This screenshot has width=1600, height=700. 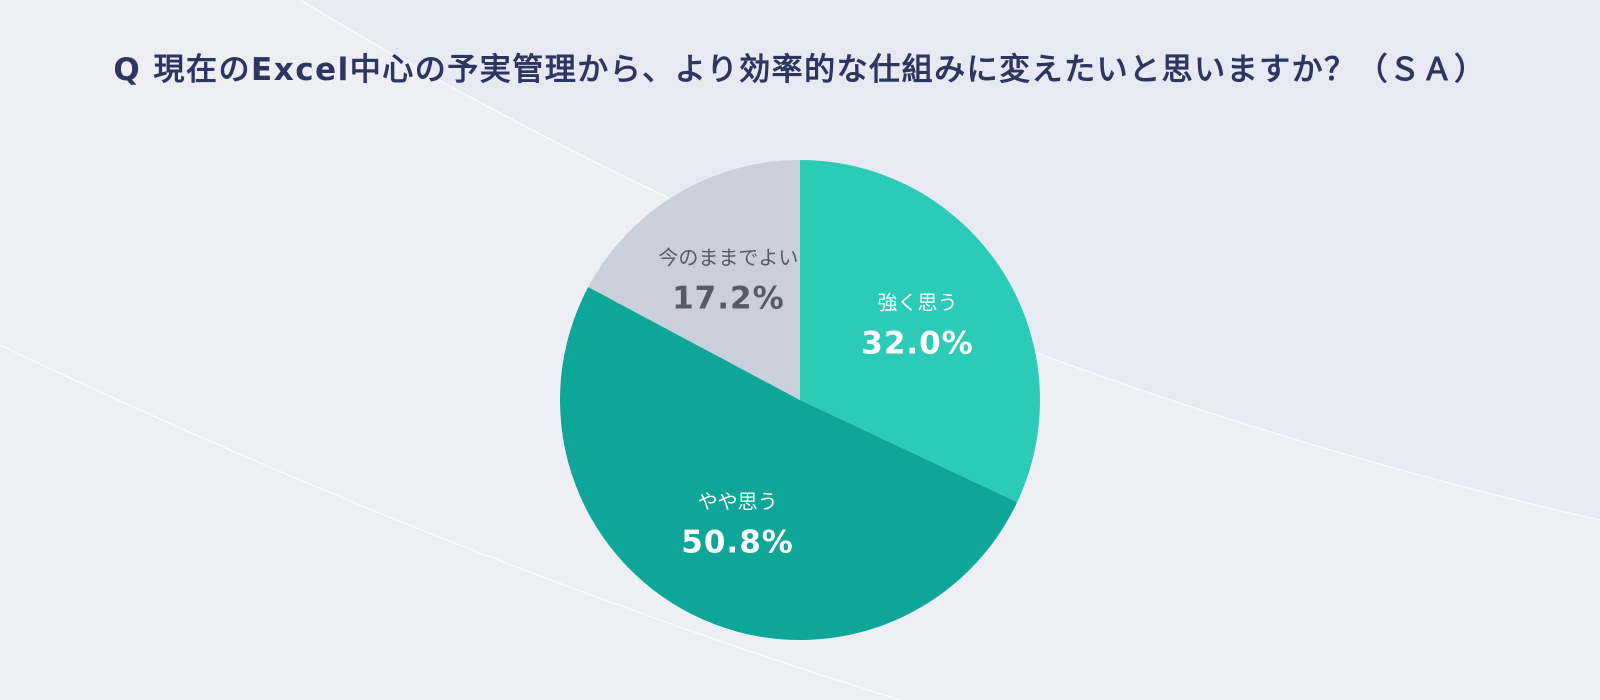 What do you see at coordinates (918, 302) in the screenshot?
I see `pie-slice-label-0: 強く思う` at bounding box center [918, 302].